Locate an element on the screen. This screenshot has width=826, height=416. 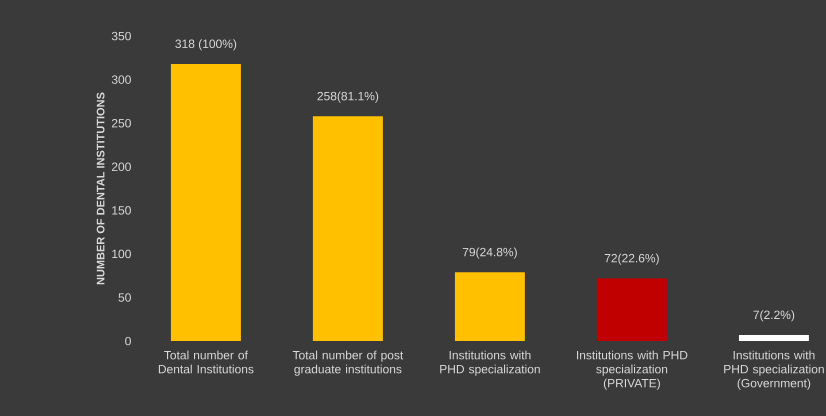
y-tick-label: 200 is located at coordinates (121, 167).